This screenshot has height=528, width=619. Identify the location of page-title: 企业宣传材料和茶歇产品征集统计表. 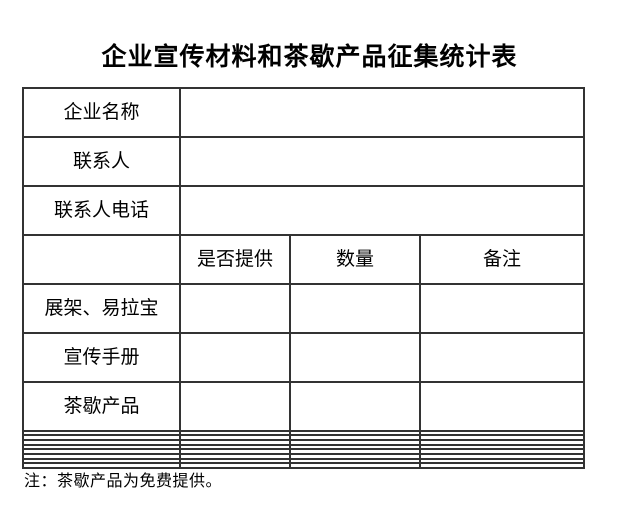
(309, 57).